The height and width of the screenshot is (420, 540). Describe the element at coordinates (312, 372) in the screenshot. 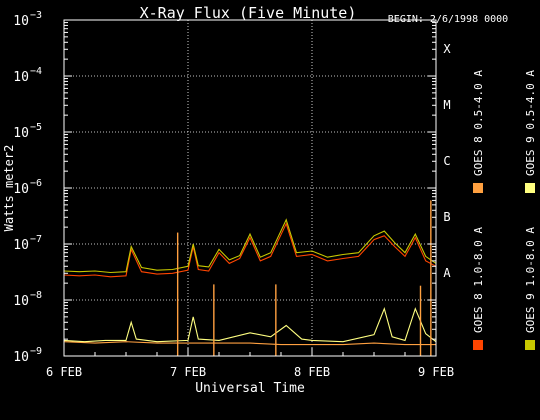

I see `x-tick-label: 8 FEB` at that location.